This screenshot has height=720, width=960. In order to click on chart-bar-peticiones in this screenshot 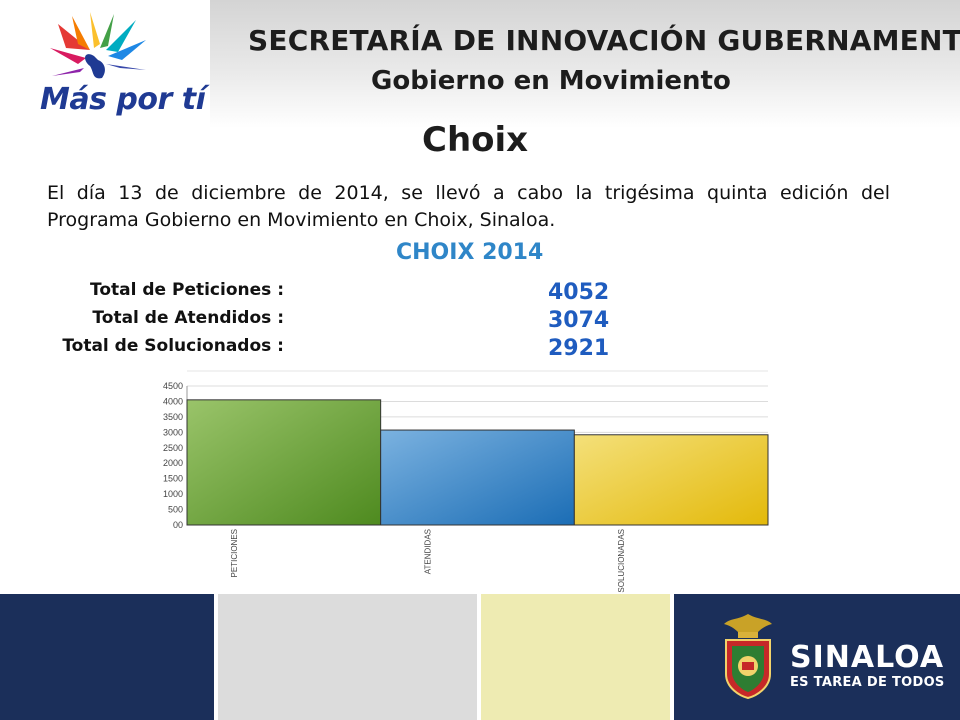, I will do `click(284, 462)`.